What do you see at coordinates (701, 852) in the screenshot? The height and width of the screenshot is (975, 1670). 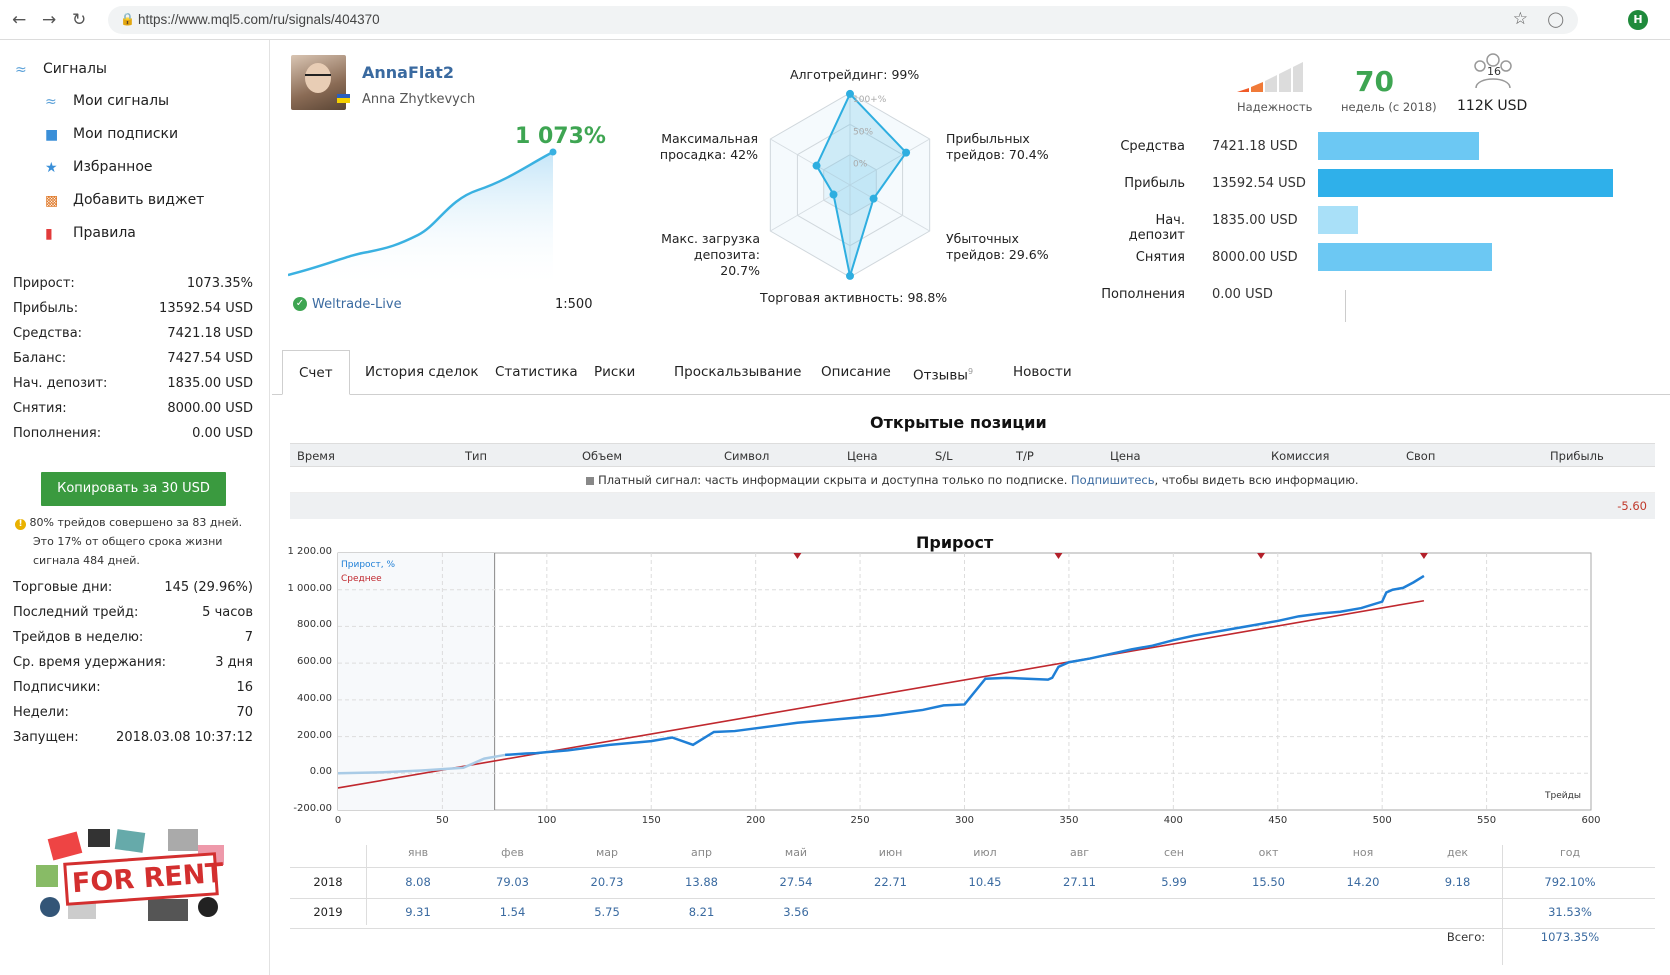 I see `month-header: апр` at bounding box center [701, 852].